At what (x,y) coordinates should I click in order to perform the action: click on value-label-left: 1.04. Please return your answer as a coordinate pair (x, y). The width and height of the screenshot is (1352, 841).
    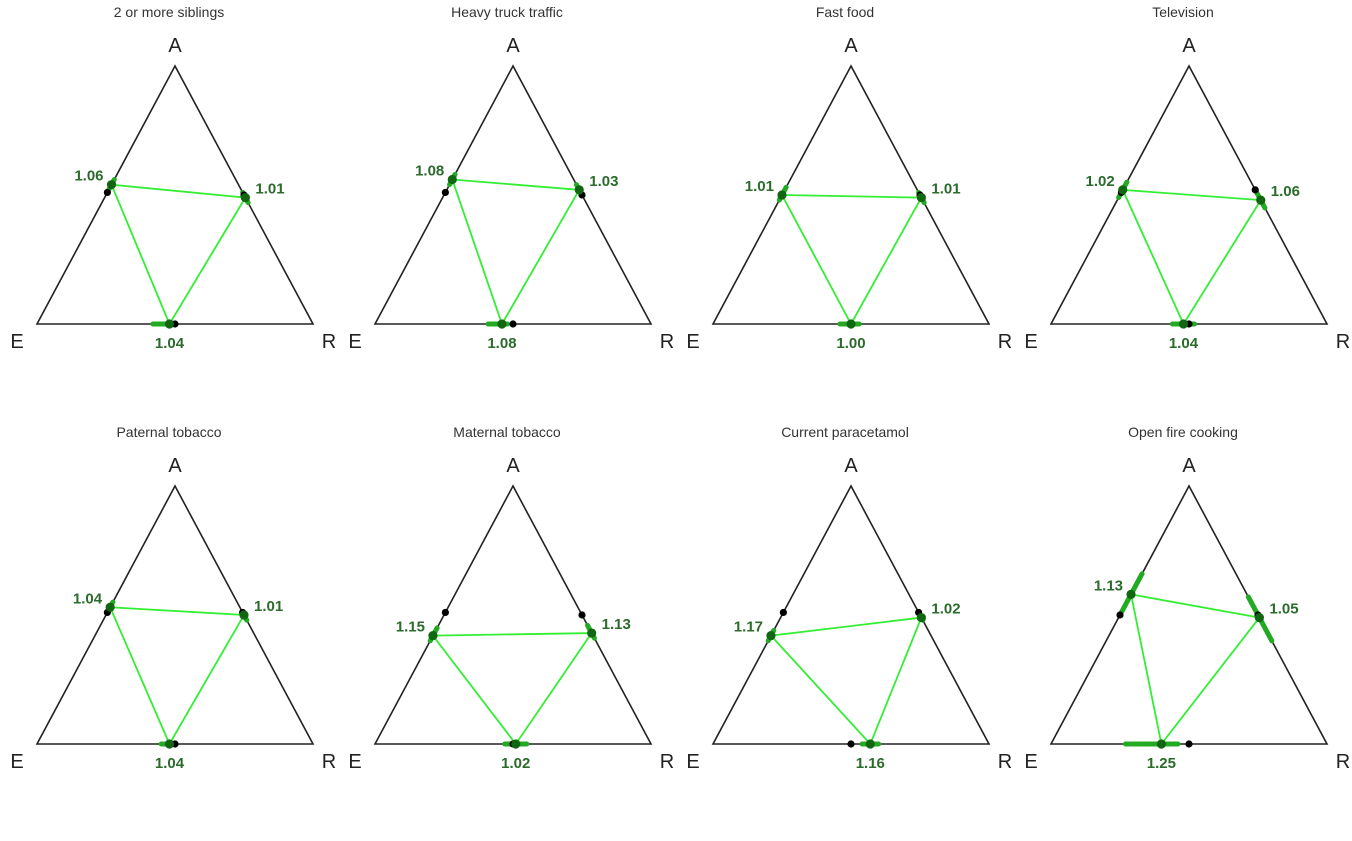
    Looking at the image, I should click on (88, 598).